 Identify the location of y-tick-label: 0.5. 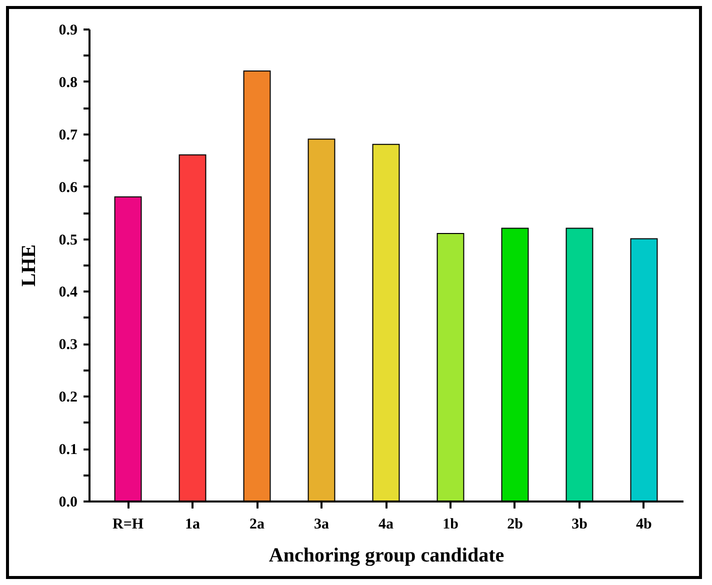
(68, 240).